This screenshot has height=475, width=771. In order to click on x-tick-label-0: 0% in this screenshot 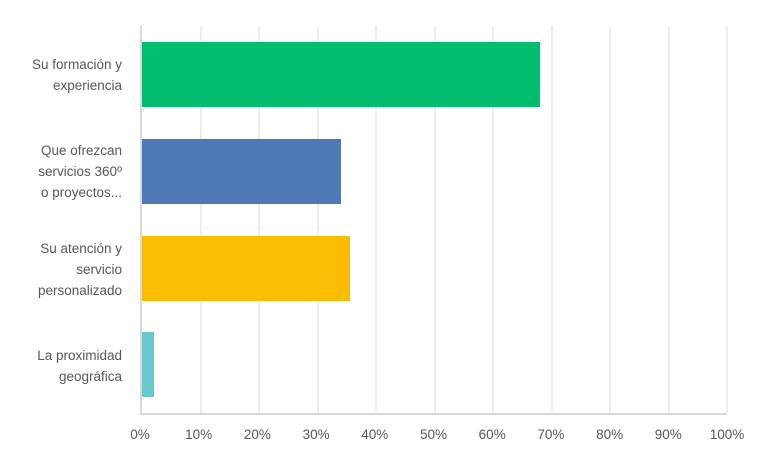, I will do `click(140, 434)`.